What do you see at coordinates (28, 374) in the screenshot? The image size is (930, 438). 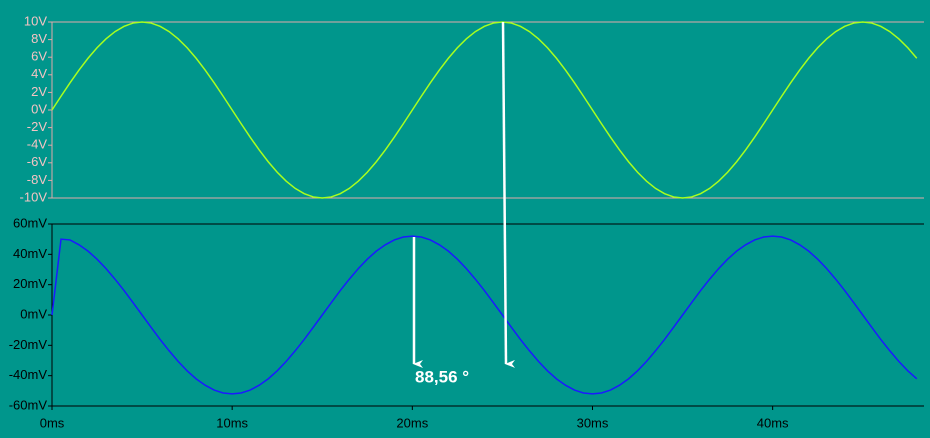 I see `y-tick-label: -40mV` at bounding box center [28, 374].